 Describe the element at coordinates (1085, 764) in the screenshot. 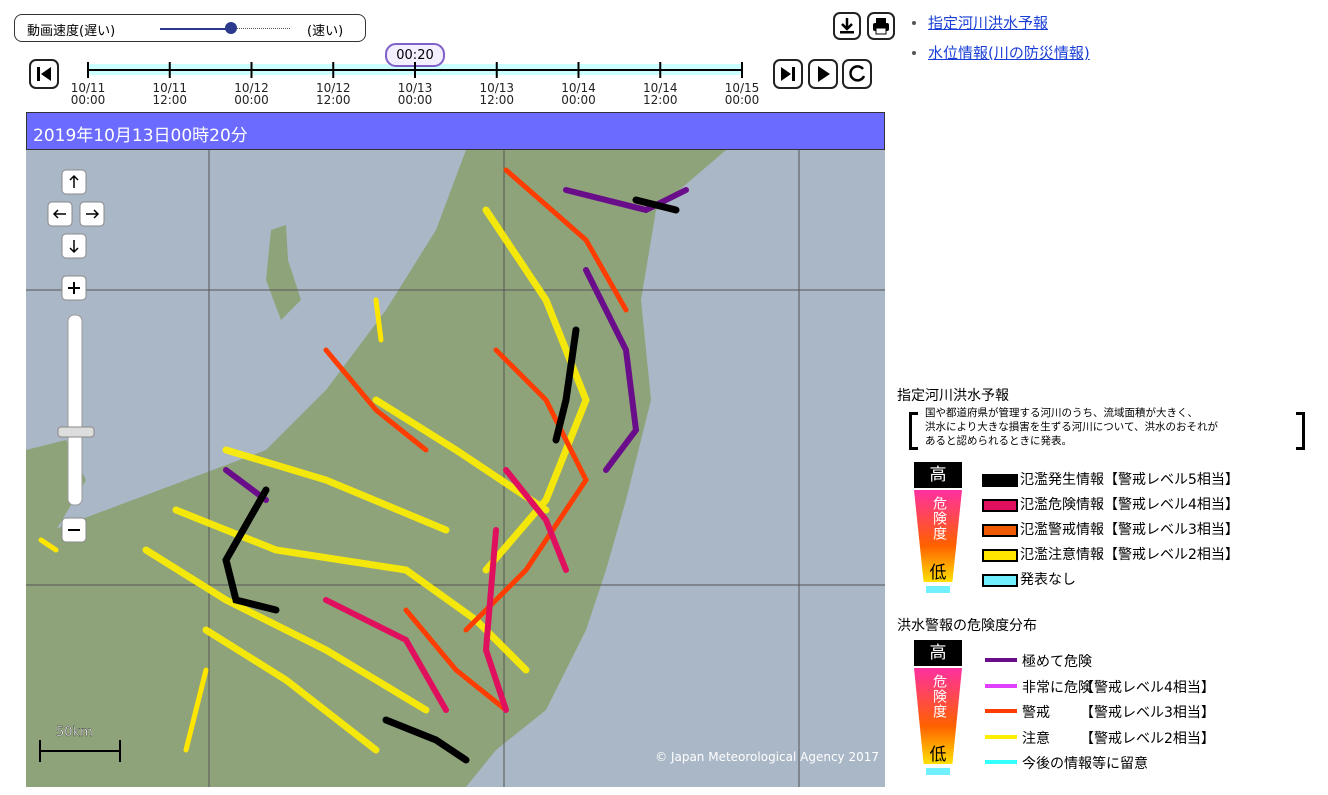

I see `legend-name: 今後の情報等に留意` at that location.